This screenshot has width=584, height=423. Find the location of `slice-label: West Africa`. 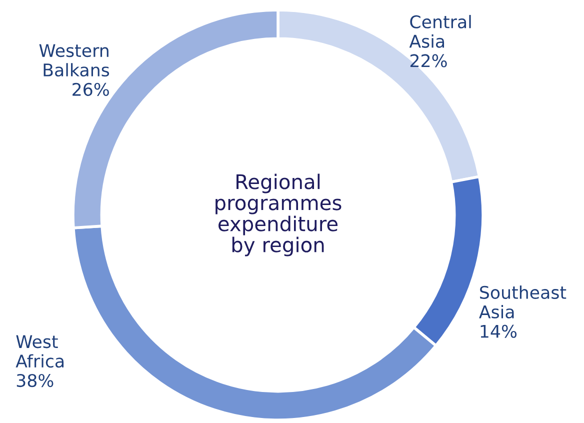

slice-label: West Africa is located at coordinates (40, 351).